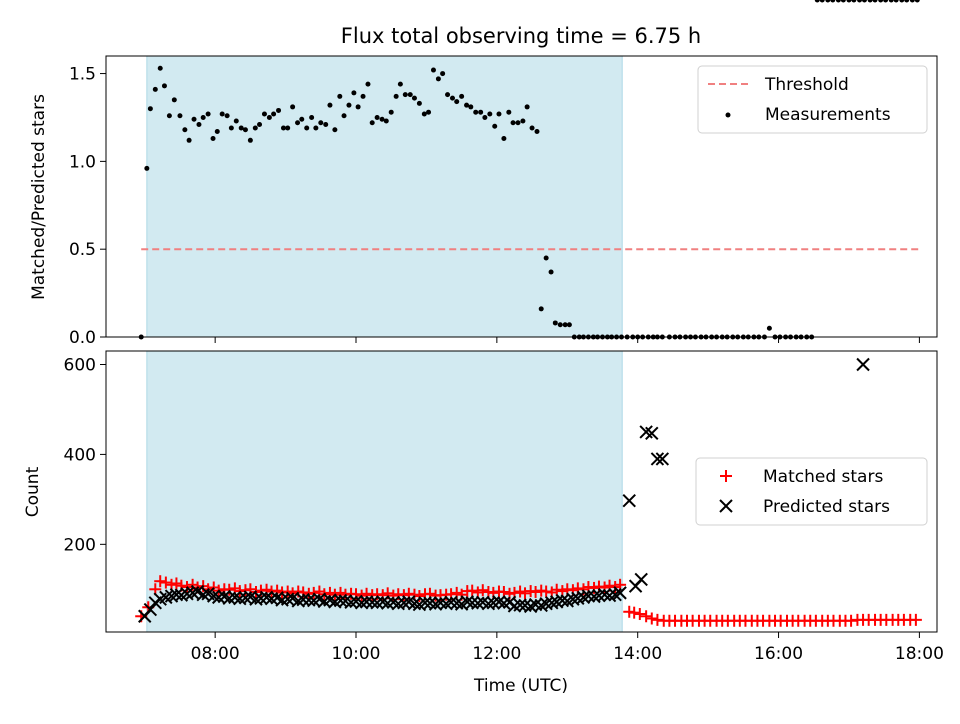 This screenshot has height=724, width=960. What do you see at coordinates (778, 654) in the screenshot?
I see `x-tick-label: 16:00` at bounding box center [778, 654].